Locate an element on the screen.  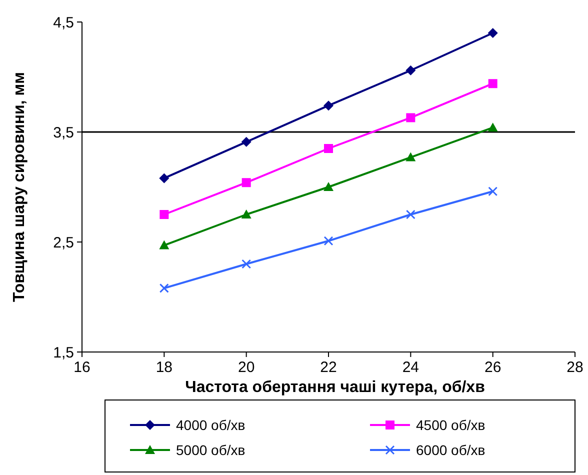
x-tick-label: 28 is located at coordinates (575, 367).